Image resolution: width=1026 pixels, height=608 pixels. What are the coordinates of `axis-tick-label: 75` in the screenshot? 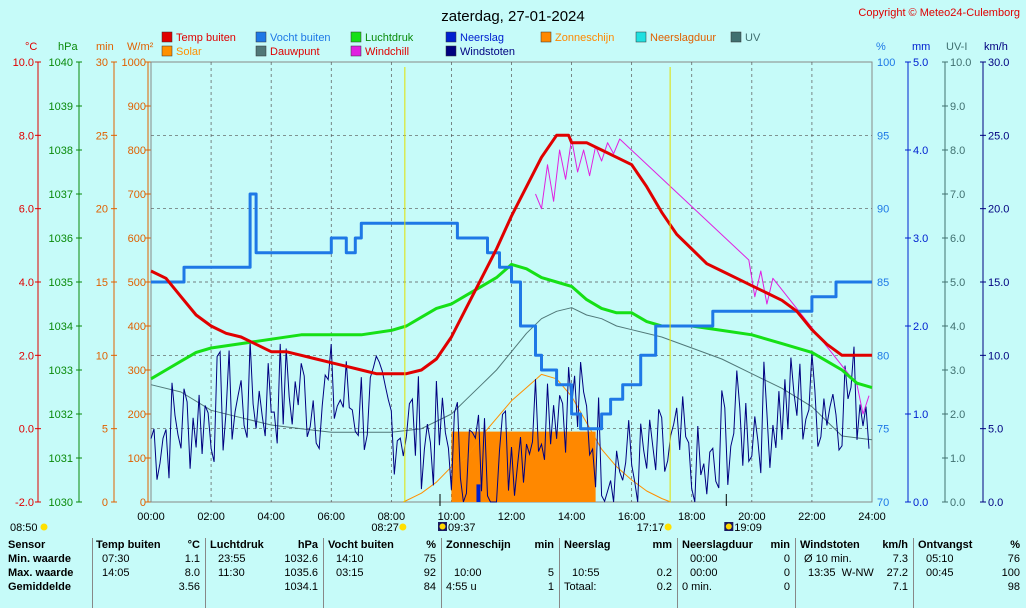 It's located at (883, 430).